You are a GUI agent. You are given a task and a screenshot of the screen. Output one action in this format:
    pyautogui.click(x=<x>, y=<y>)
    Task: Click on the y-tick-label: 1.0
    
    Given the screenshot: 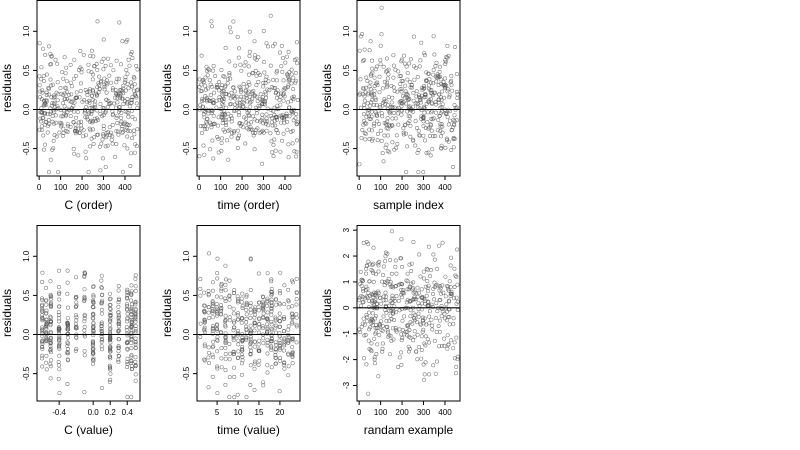 What is the action you would take?
    pyautogui.click(x=186, y=256)
    